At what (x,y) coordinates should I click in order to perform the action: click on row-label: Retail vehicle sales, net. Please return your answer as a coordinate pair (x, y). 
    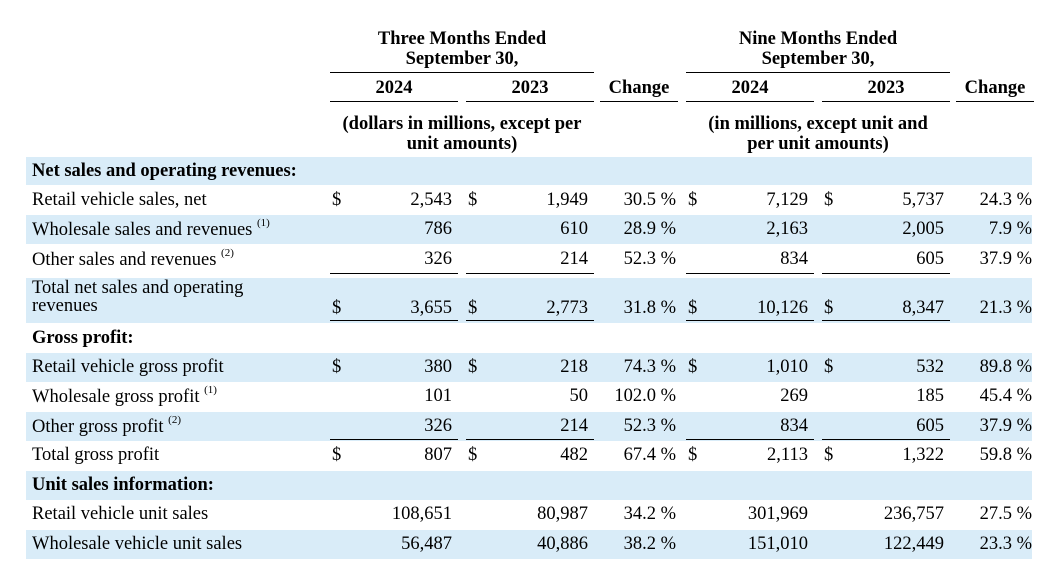
    Looking at the image, I should click on (119, 200).